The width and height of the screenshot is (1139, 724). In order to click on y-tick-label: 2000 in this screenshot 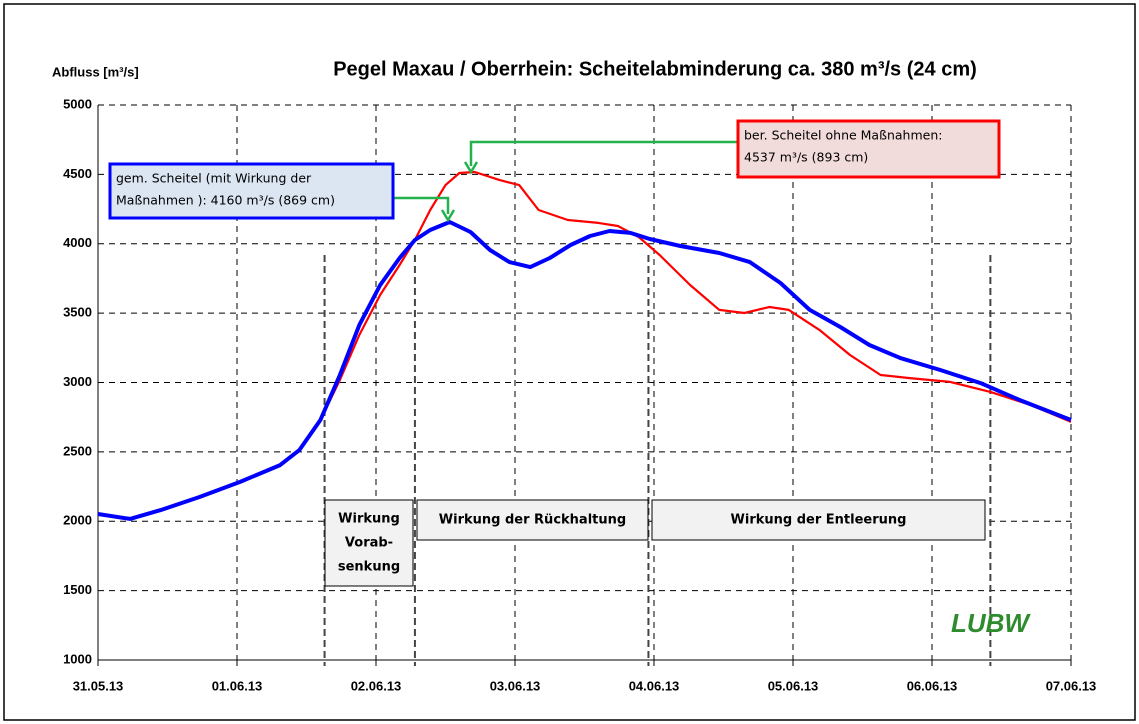, I will do `click(77, 520)`.